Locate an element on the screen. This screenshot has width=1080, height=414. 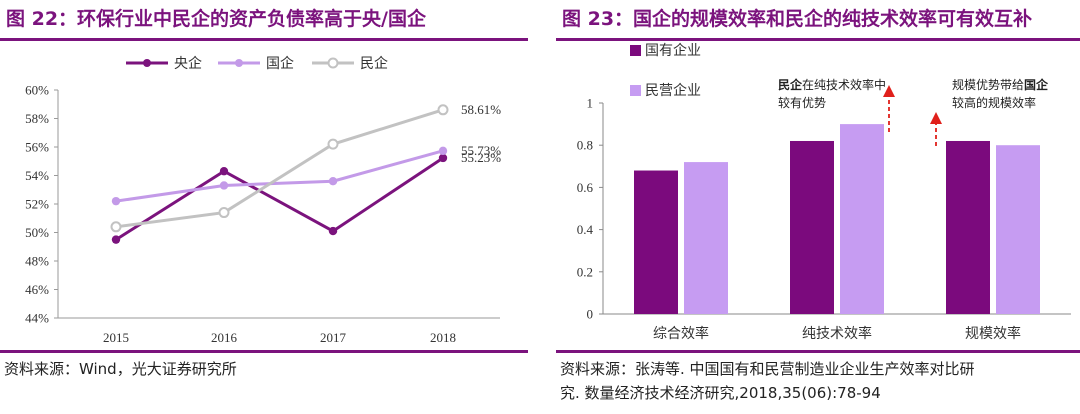
right-source-line-2: 究. 数量经济技术经济研究,2018,35(06):78-94 is located at coordinates (720, 393).